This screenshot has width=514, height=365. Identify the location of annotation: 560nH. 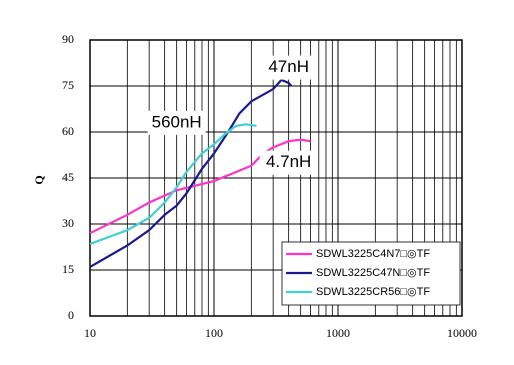
(177, 121).